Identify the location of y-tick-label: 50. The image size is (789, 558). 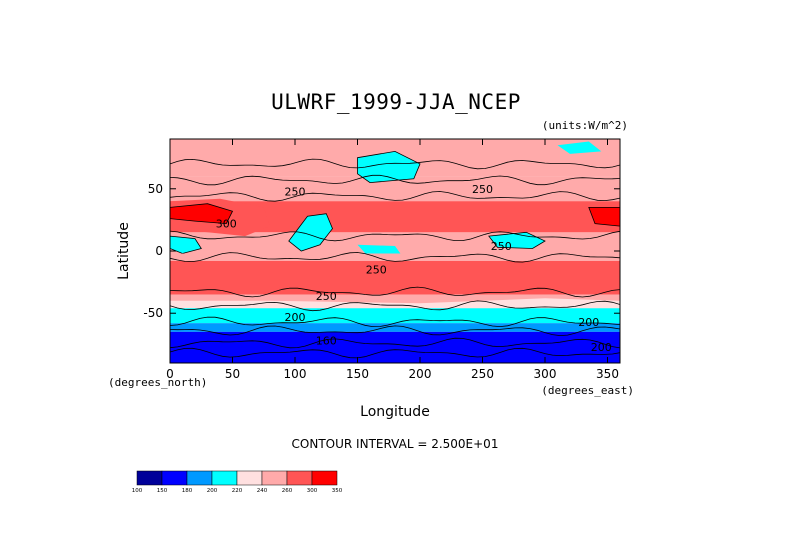
(155, 189).